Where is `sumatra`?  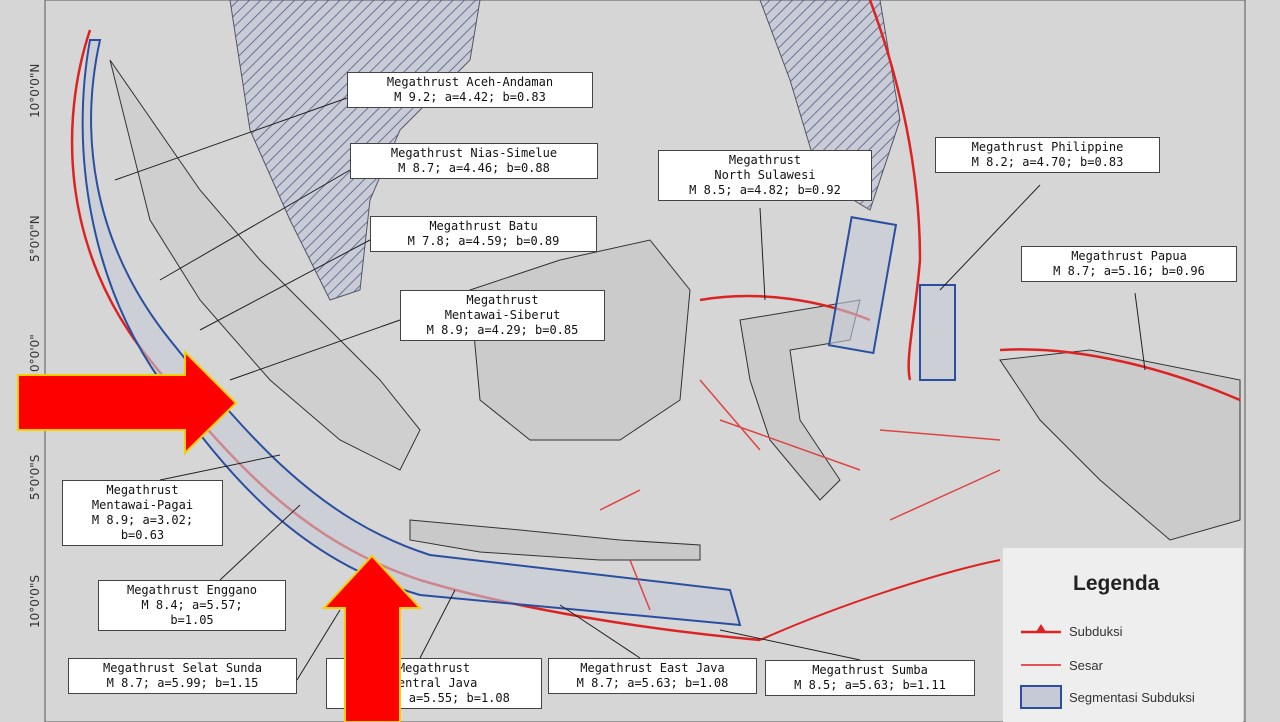
sumatra is located at coordinates (265, 265).